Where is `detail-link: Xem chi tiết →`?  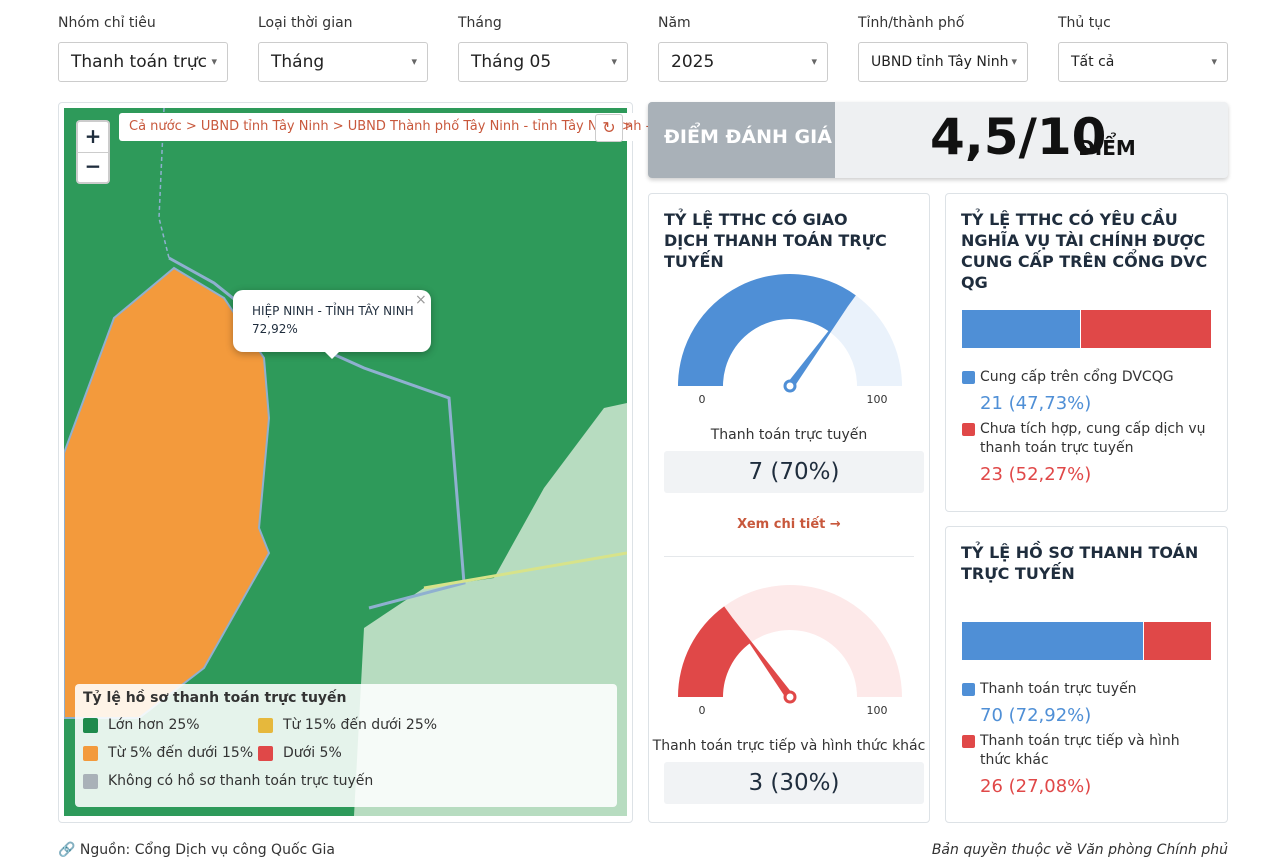
detail-link: Xem chi tiết → is located at coordinates (789, 524).